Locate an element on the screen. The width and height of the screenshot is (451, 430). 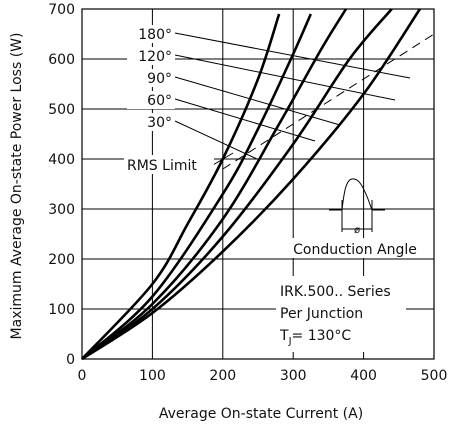
temp-sub: J is located at coordinates (290, 341).